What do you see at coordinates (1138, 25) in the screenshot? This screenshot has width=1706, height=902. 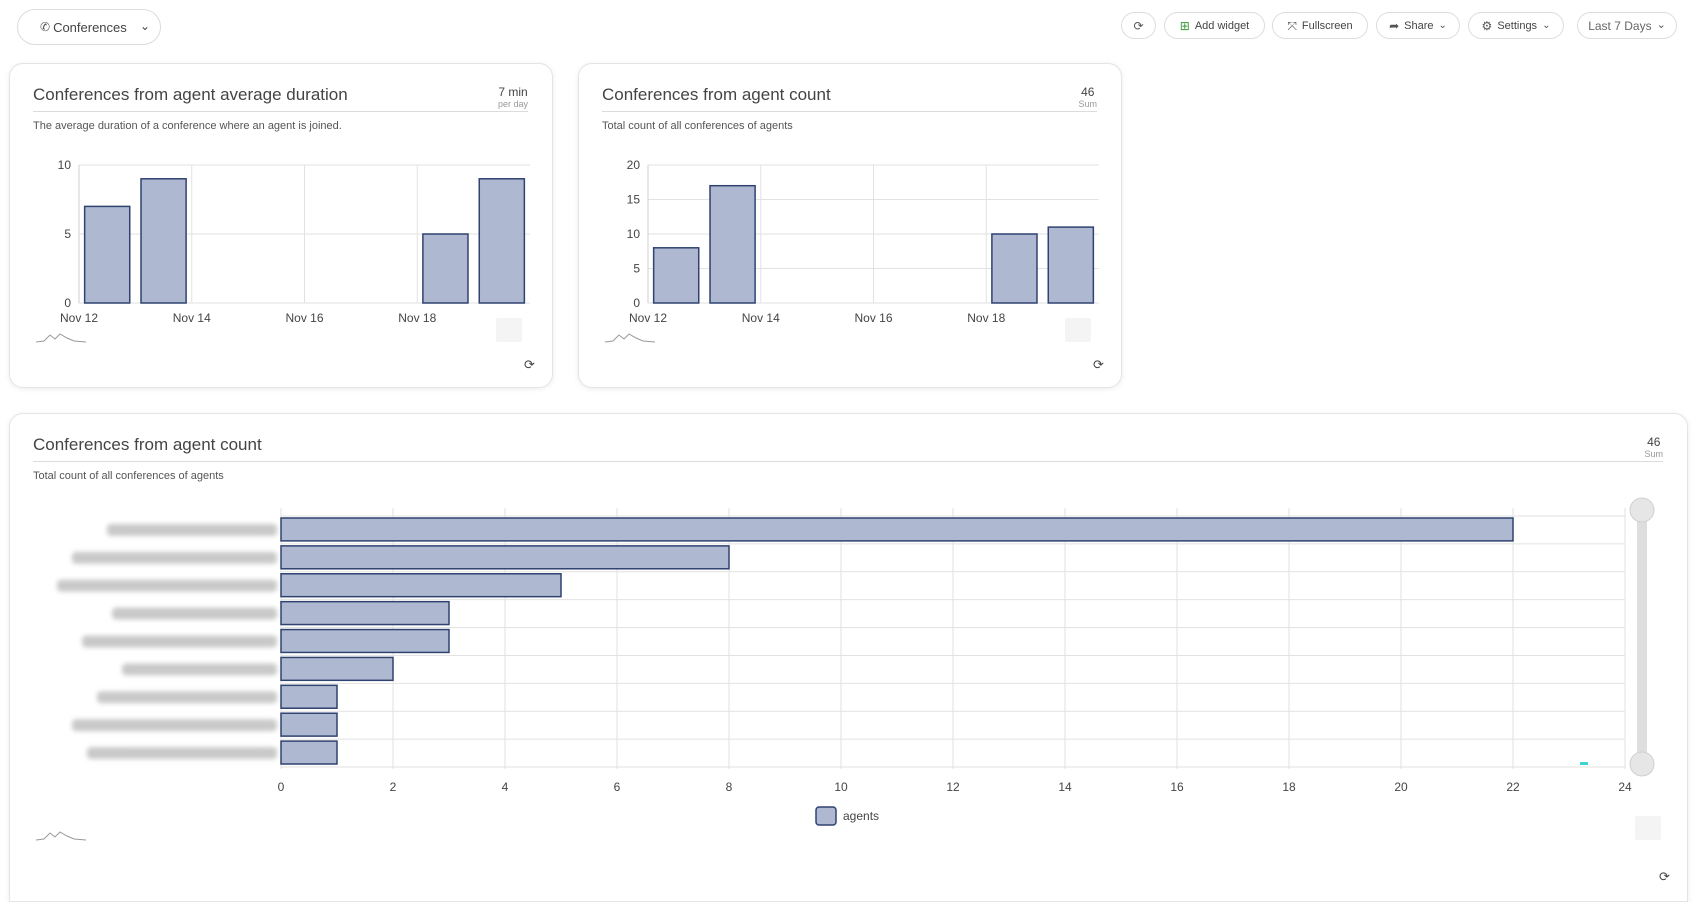 I see `refresh-button: ⟳` at bounding box center [1138, 25].